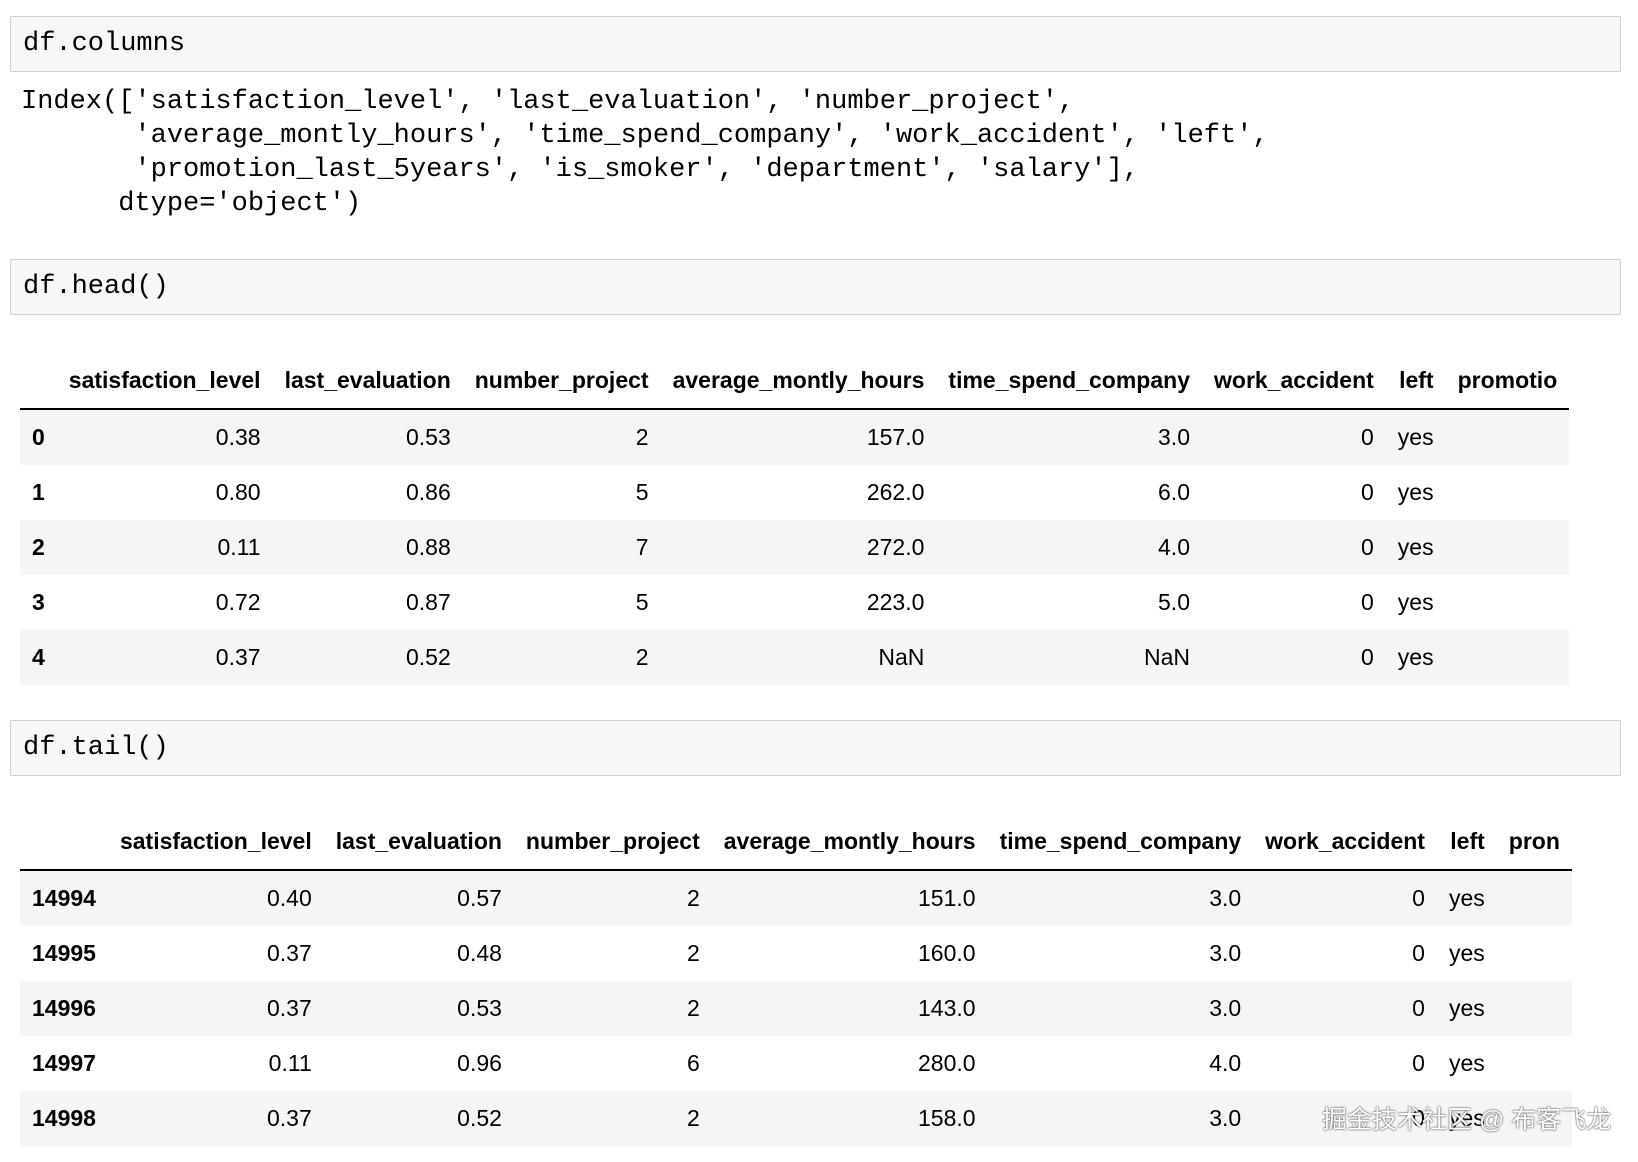  Describe the element at coordinates (796, 1063) in the screenshot. I see `row: 14997 0.11 0.96 6 280.0 4.0 0 yes` at that location.